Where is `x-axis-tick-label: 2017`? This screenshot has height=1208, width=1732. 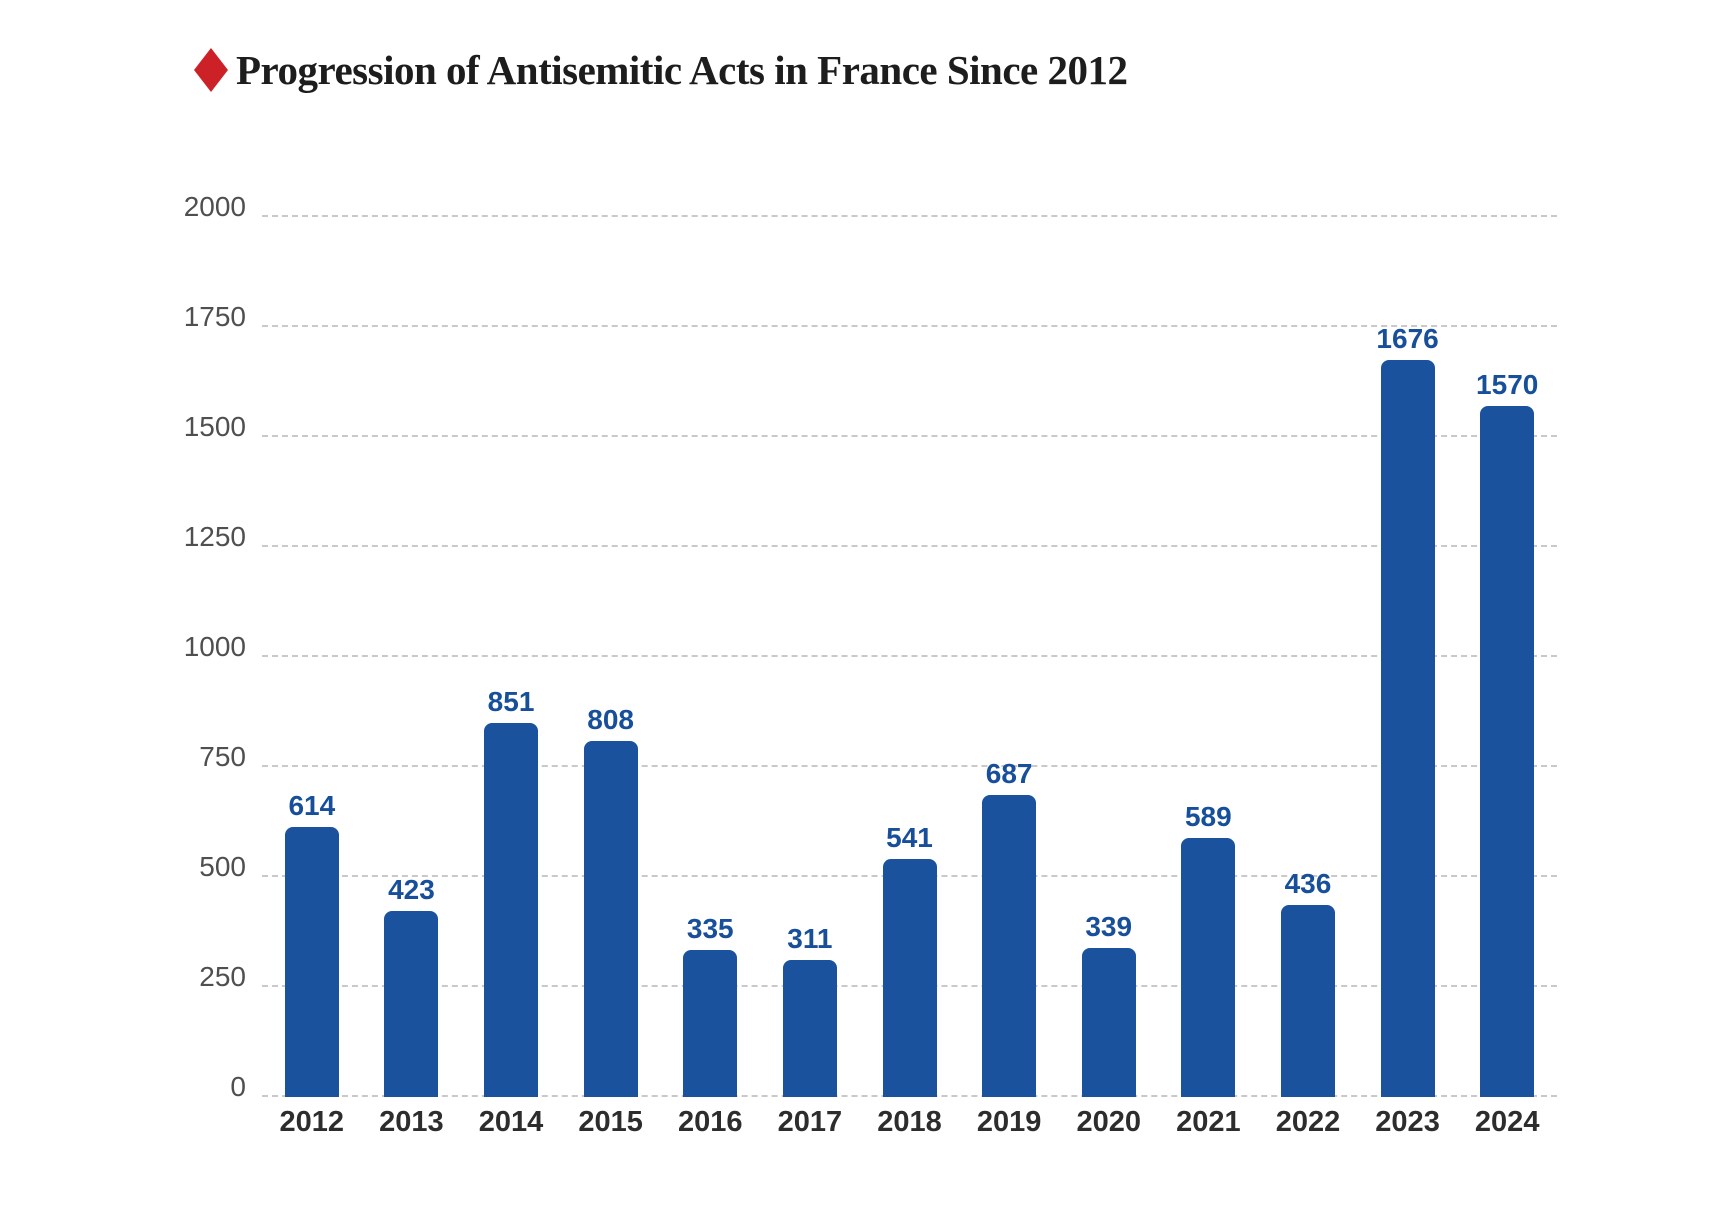 x-axis-tick-label: 2017 is located at coordinates (810, 1122).